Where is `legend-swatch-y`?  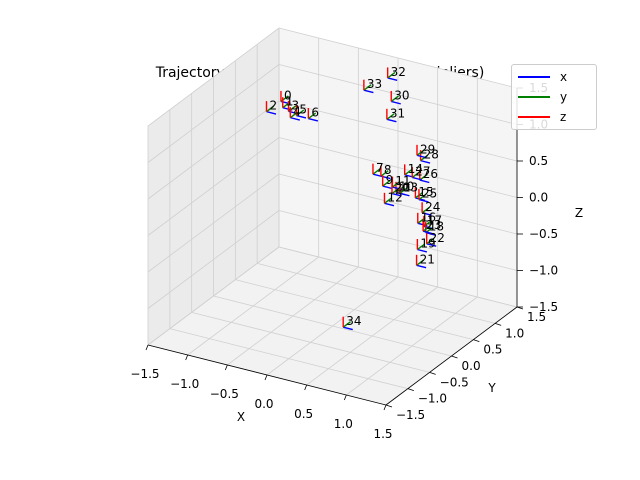 legend-swatch-y is located at coordinates (534, 97).